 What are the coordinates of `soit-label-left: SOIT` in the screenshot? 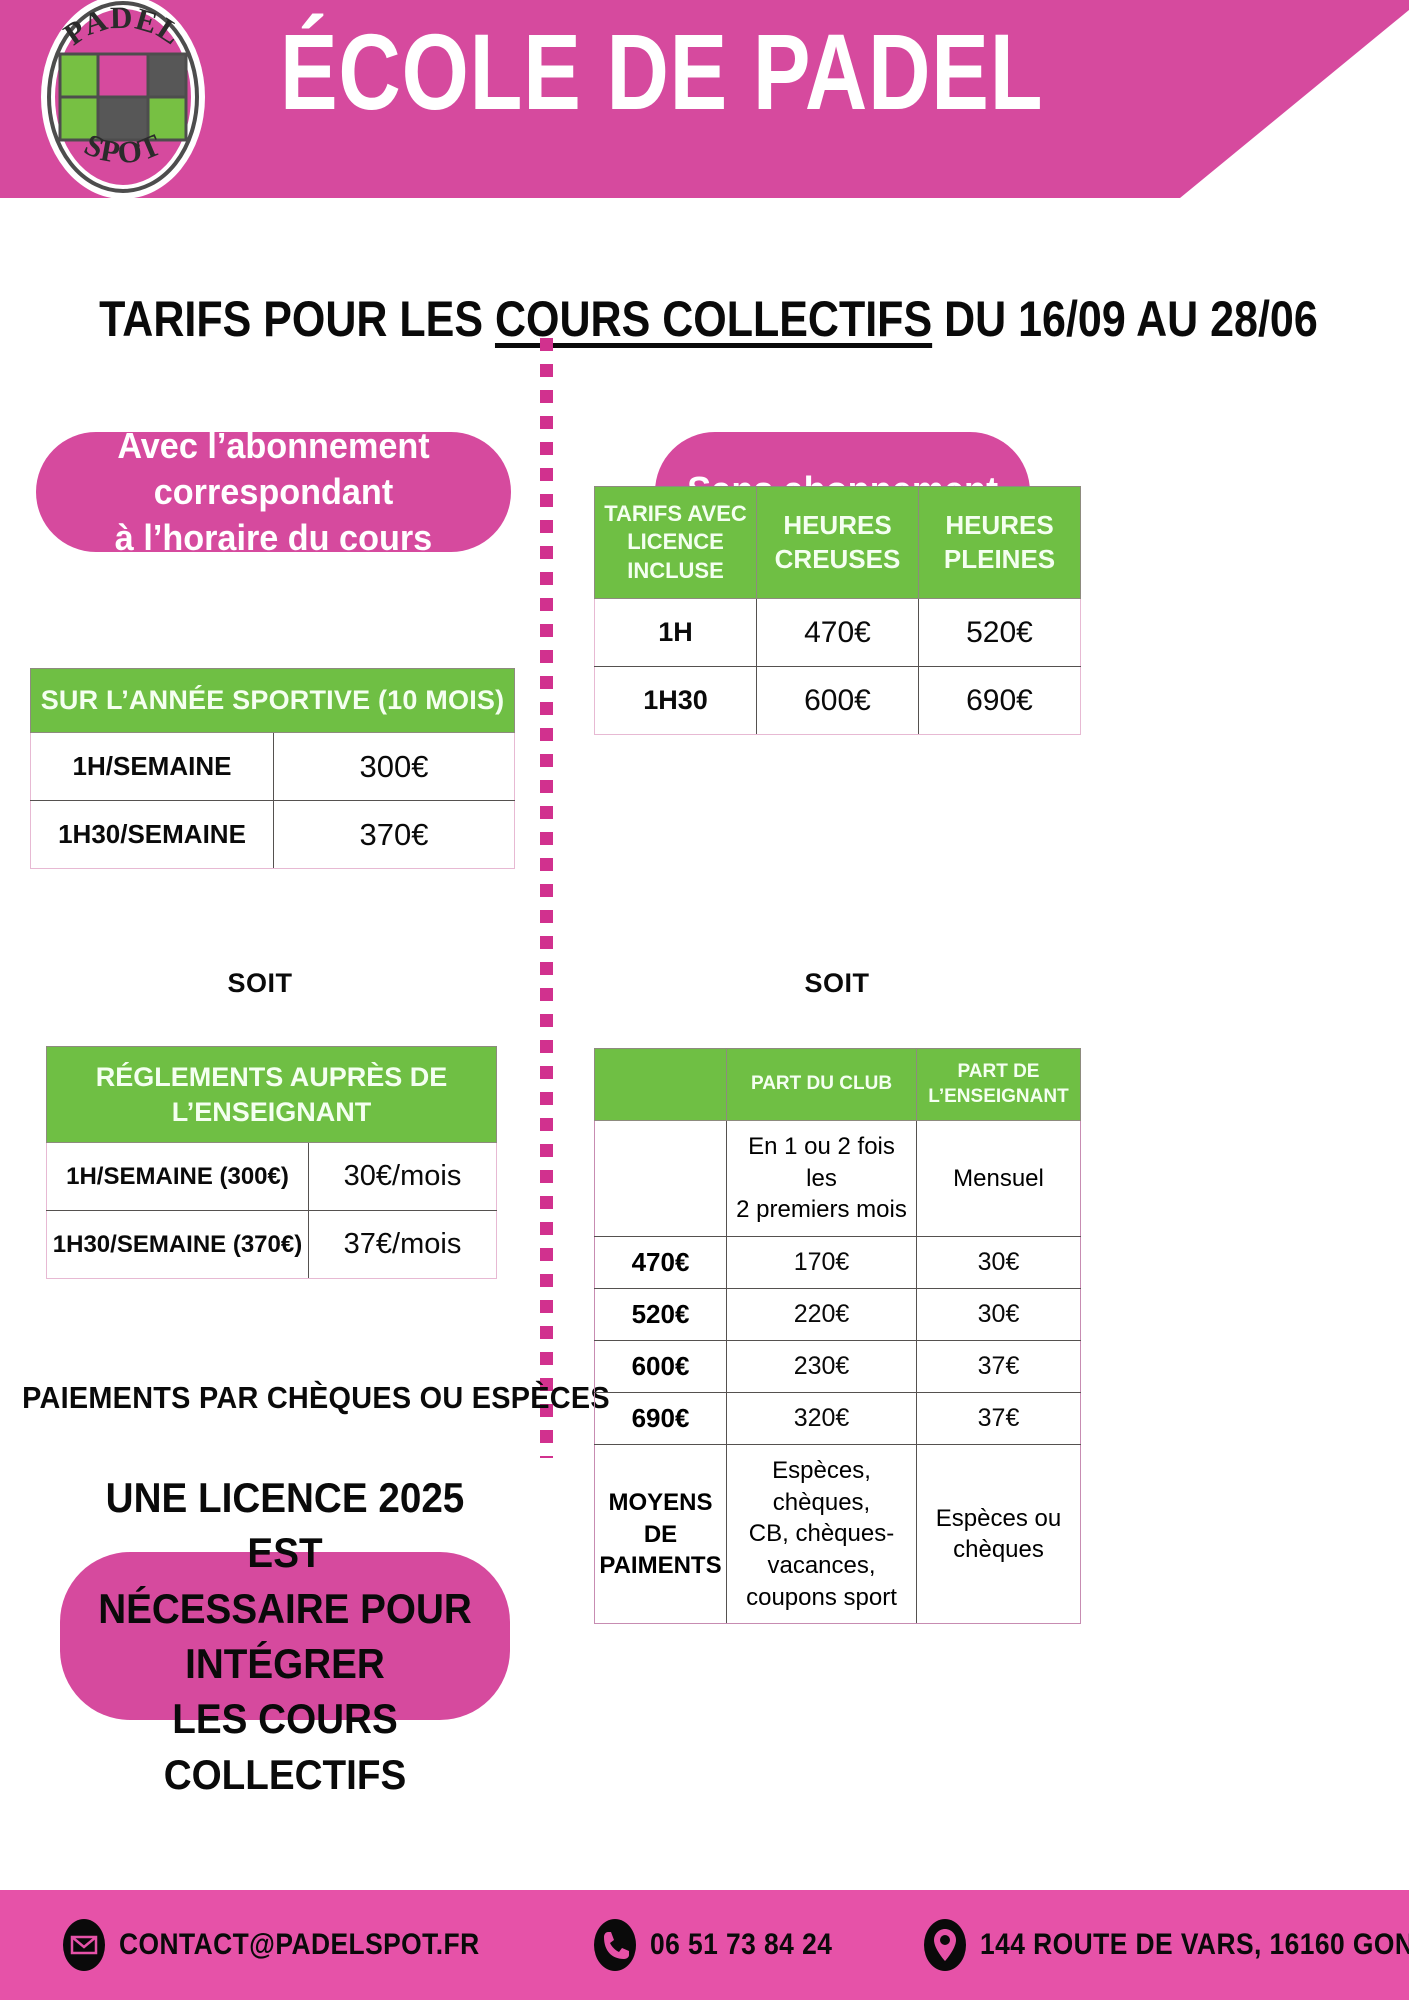 It's located at (260, 983).